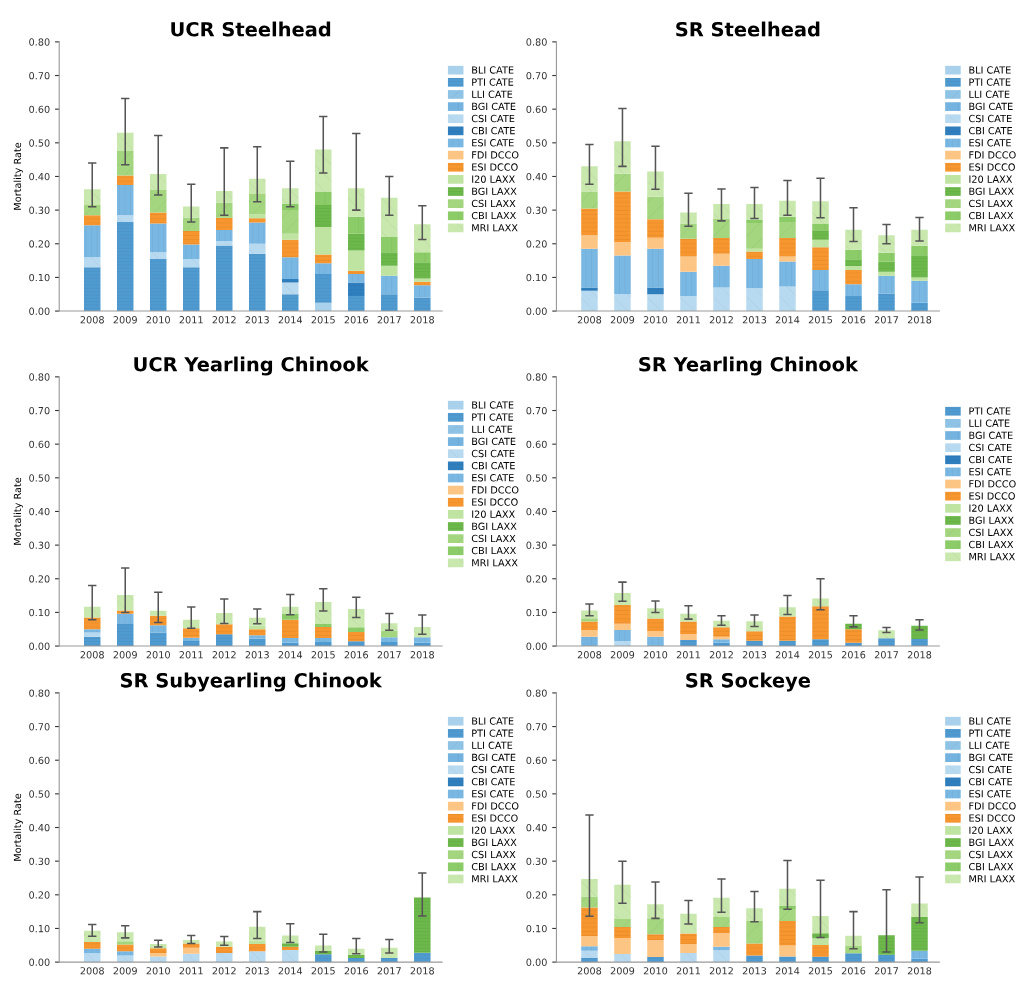  Describe the element at coordinates (493, 130) in the screenshot. I see `legend-label: CBI CATE` at that location.